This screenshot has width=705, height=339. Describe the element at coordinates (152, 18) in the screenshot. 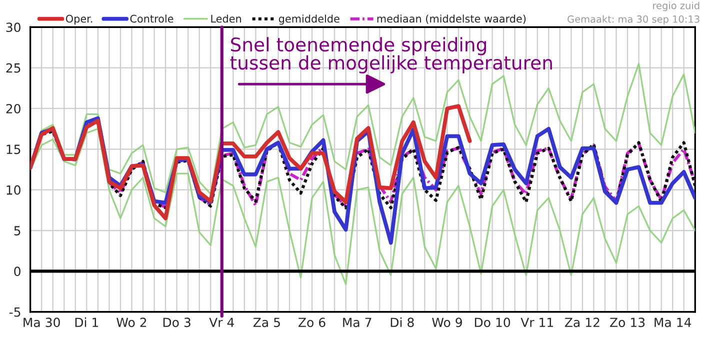

I see `legend-label: Controle` at that location.